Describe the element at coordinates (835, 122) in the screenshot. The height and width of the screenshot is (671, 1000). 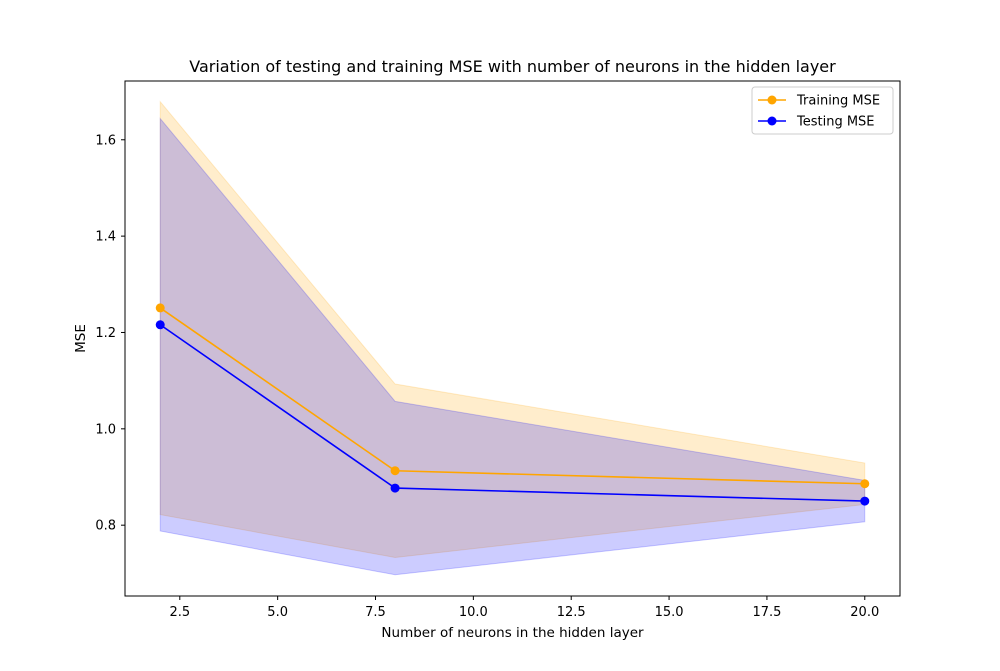
I see `legend-testing-mse-label: Testing MSE` at that location.